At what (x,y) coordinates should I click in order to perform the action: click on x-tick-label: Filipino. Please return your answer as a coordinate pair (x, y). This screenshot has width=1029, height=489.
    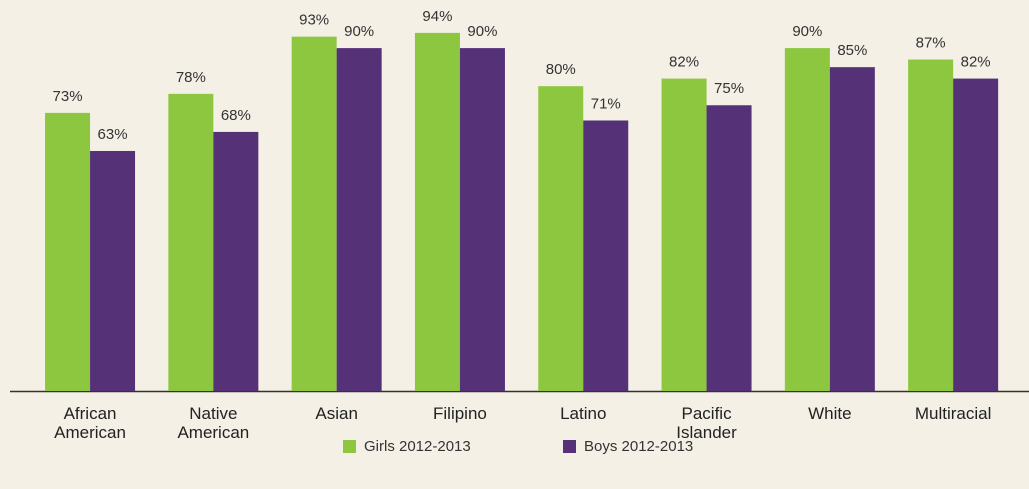
    Looking at the image, I should click on (460, 413).